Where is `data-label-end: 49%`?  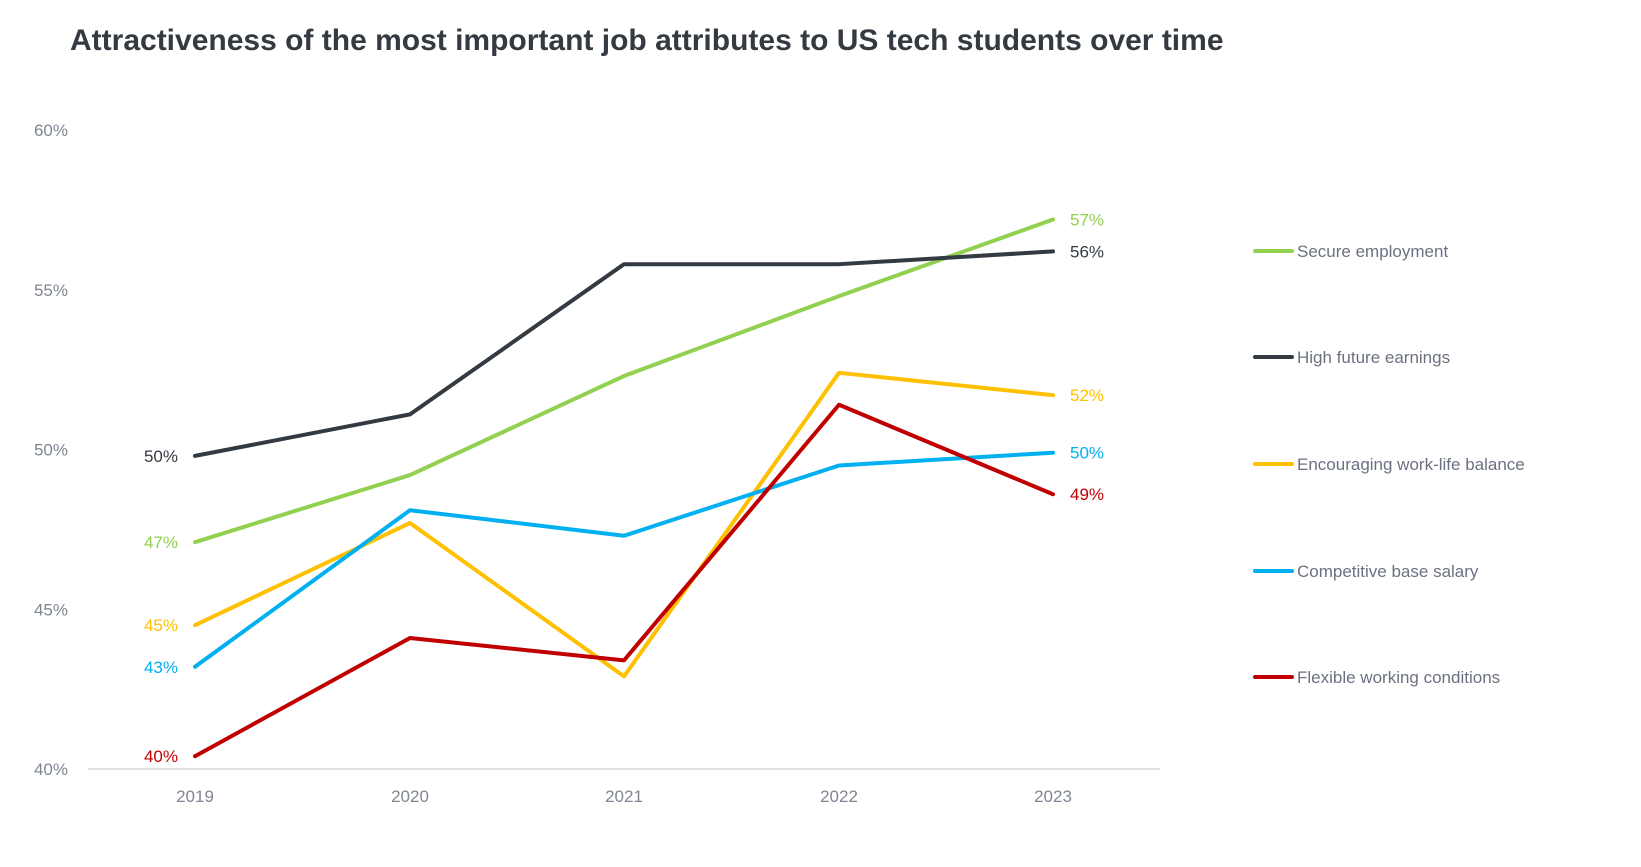 data-label-end: 49% is located at coordinates (1087, 494).